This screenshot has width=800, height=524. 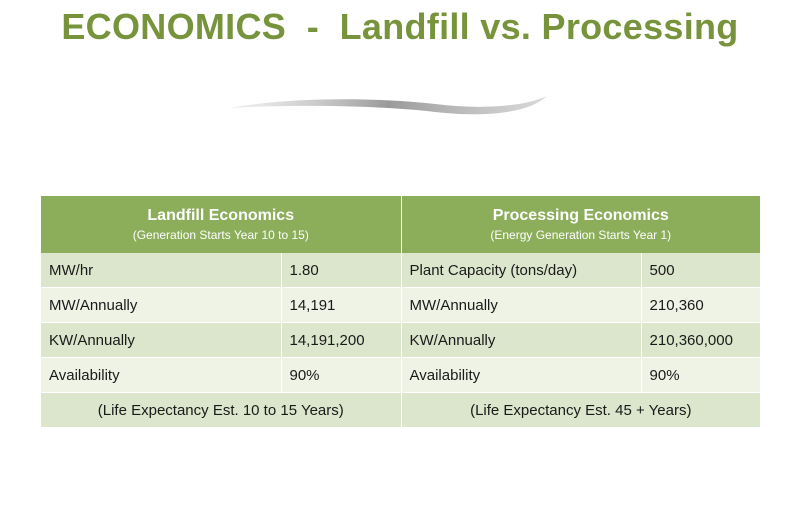 What do you see at coordinates (400, 26) in the screenshot?
I see `slide-title: ECONOMICS - Landfill vs. Processing` at bounding box center [400, 26].